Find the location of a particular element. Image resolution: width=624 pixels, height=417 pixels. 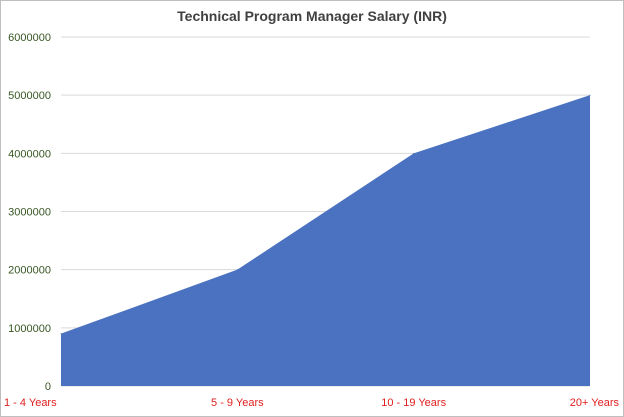

y-tick-label: 0 is located at coordinates (48, 387).